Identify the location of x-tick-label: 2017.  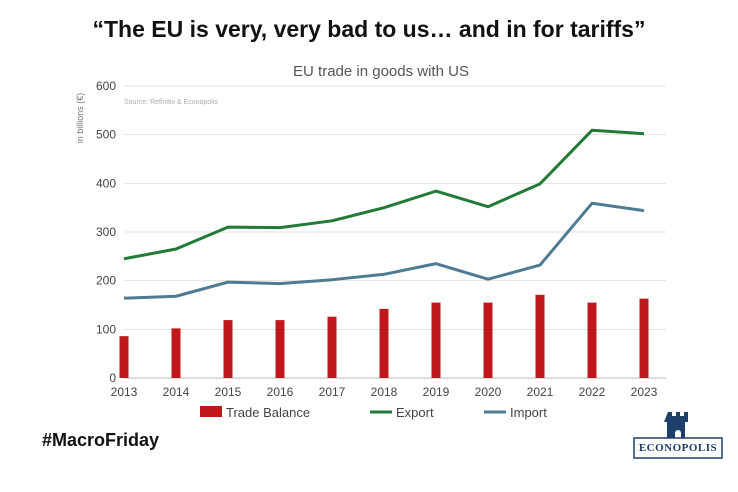
(332, 392).